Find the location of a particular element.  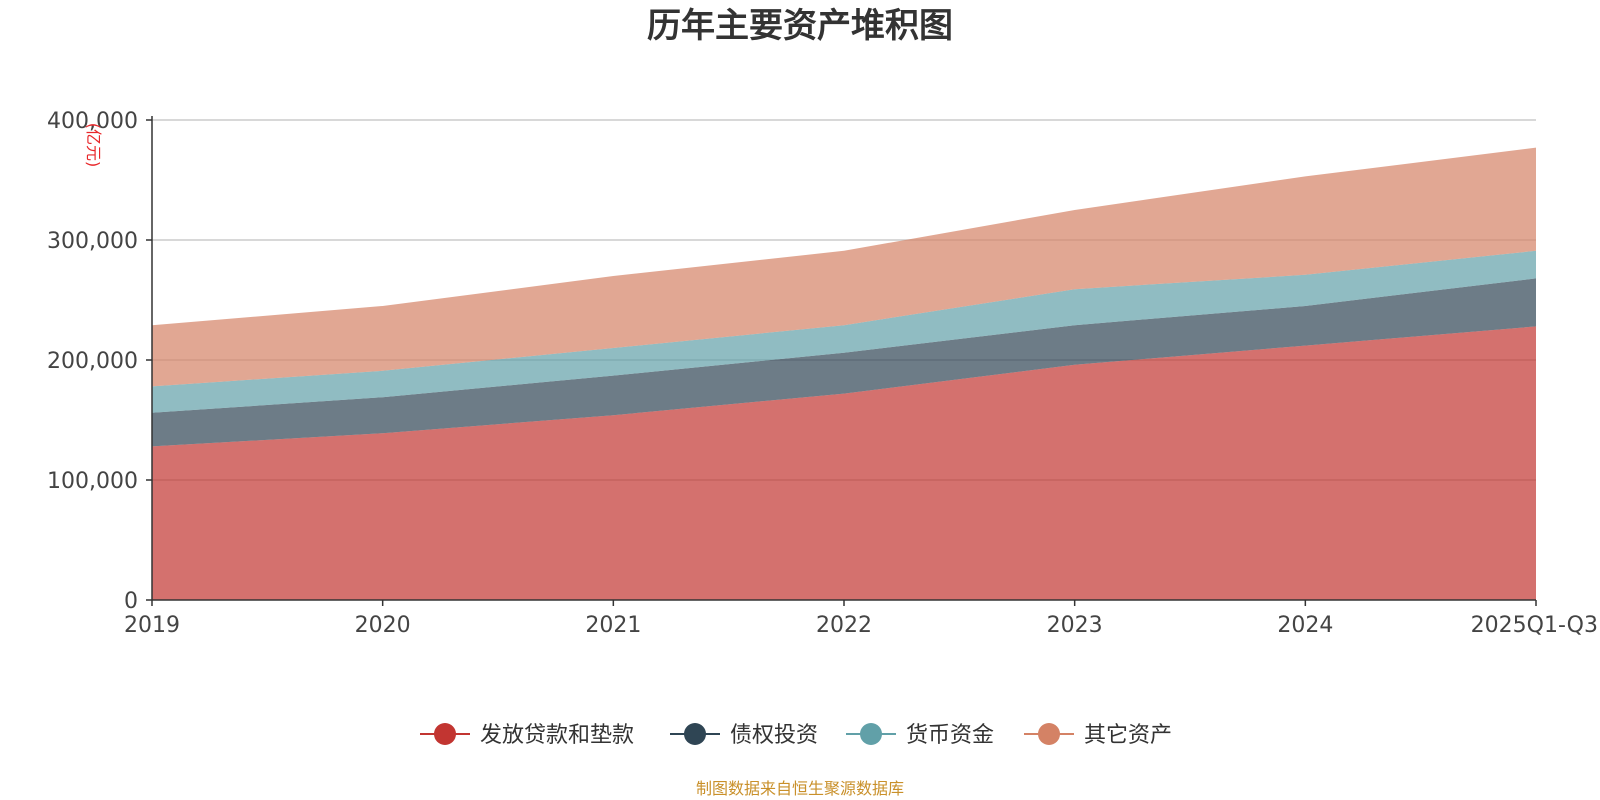

legend-item-4: 其它资产 is located at coordinates (1098, 735).